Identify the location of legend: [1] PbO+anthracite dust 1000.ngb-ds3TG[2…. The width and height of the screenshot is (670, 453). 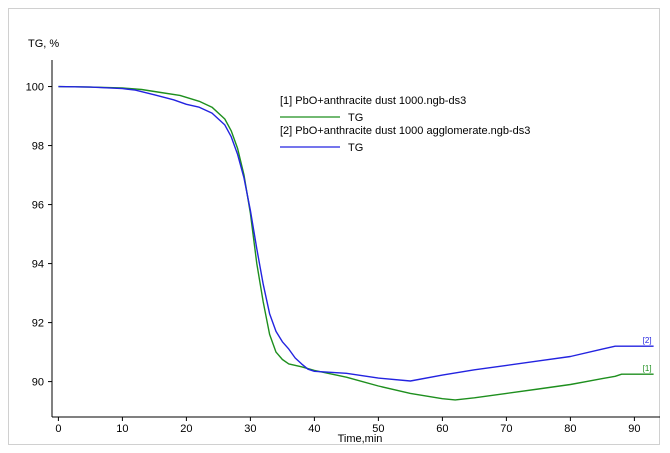
(405, 124).